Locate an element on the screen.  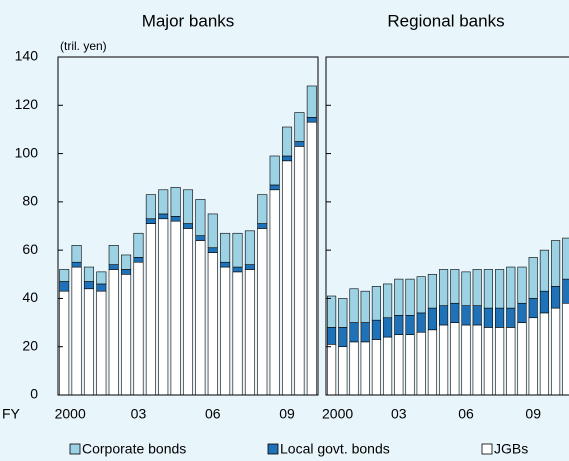
x-axis-label: FY is located at coordinates (11, 414).